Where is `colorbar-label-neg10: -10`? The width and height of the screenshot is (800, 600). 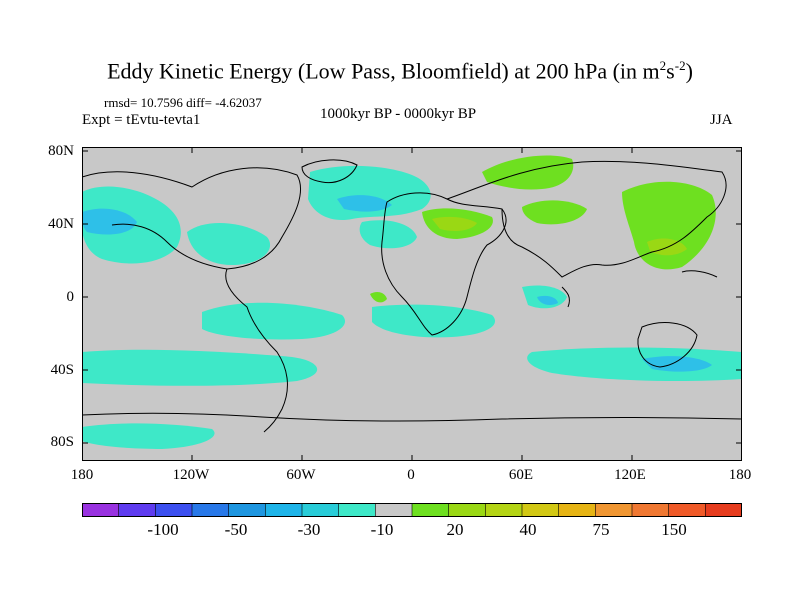 colorbar-label-neg10: -10 is located at coordinates (382, 529).